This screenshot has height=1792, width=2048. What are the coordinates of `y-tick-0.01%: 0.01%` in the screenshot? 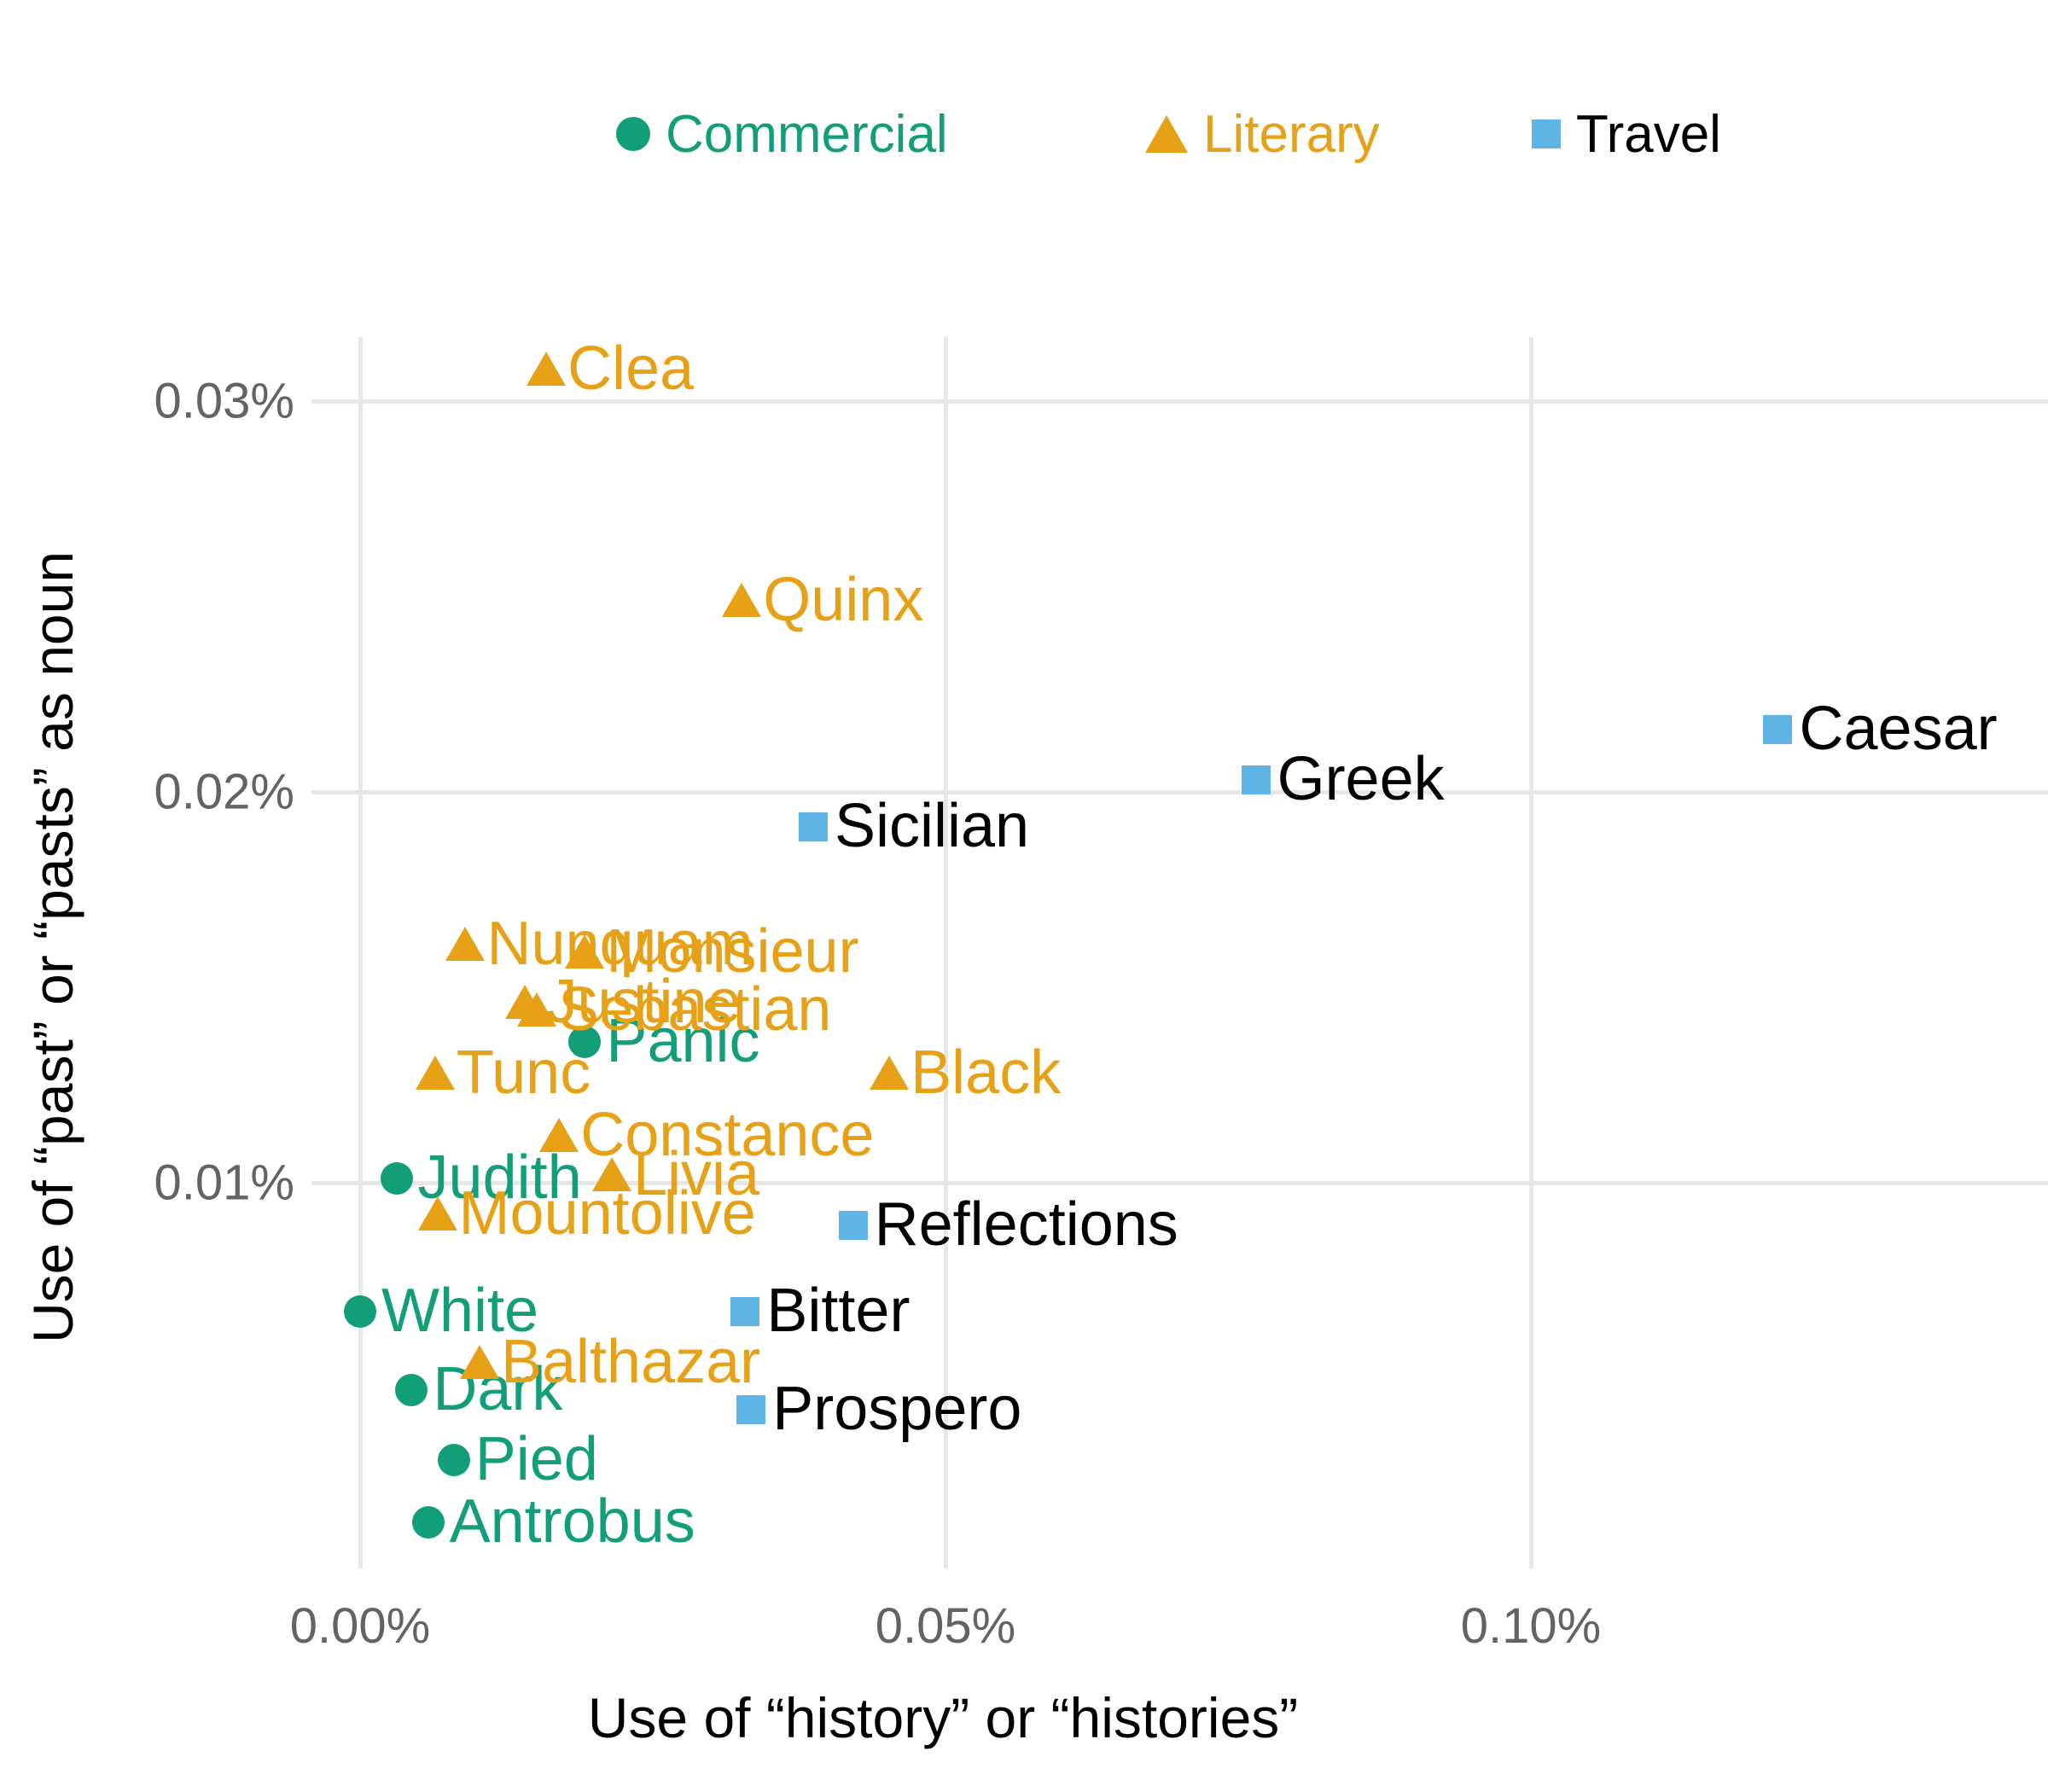 It's located at (224, 1183).